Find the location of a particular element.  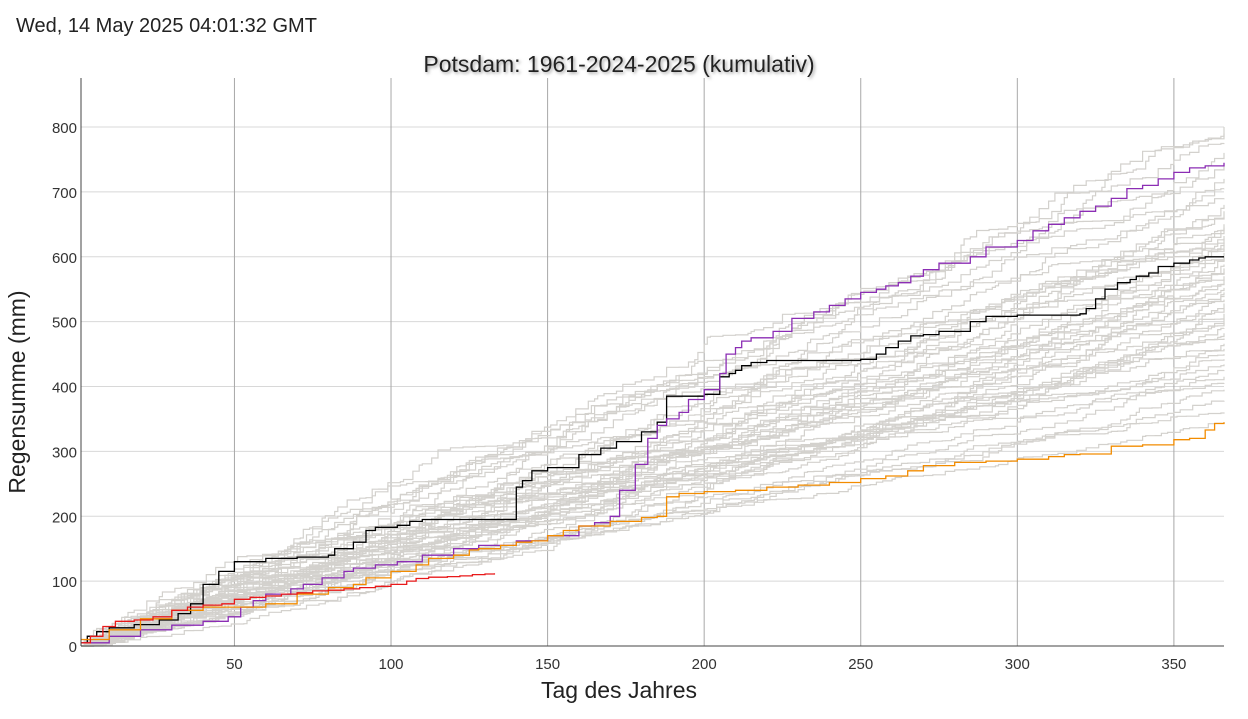

timestamp: Wed, 14 May 2025 04:01:32 GMT is located at coordinates (166, 26).